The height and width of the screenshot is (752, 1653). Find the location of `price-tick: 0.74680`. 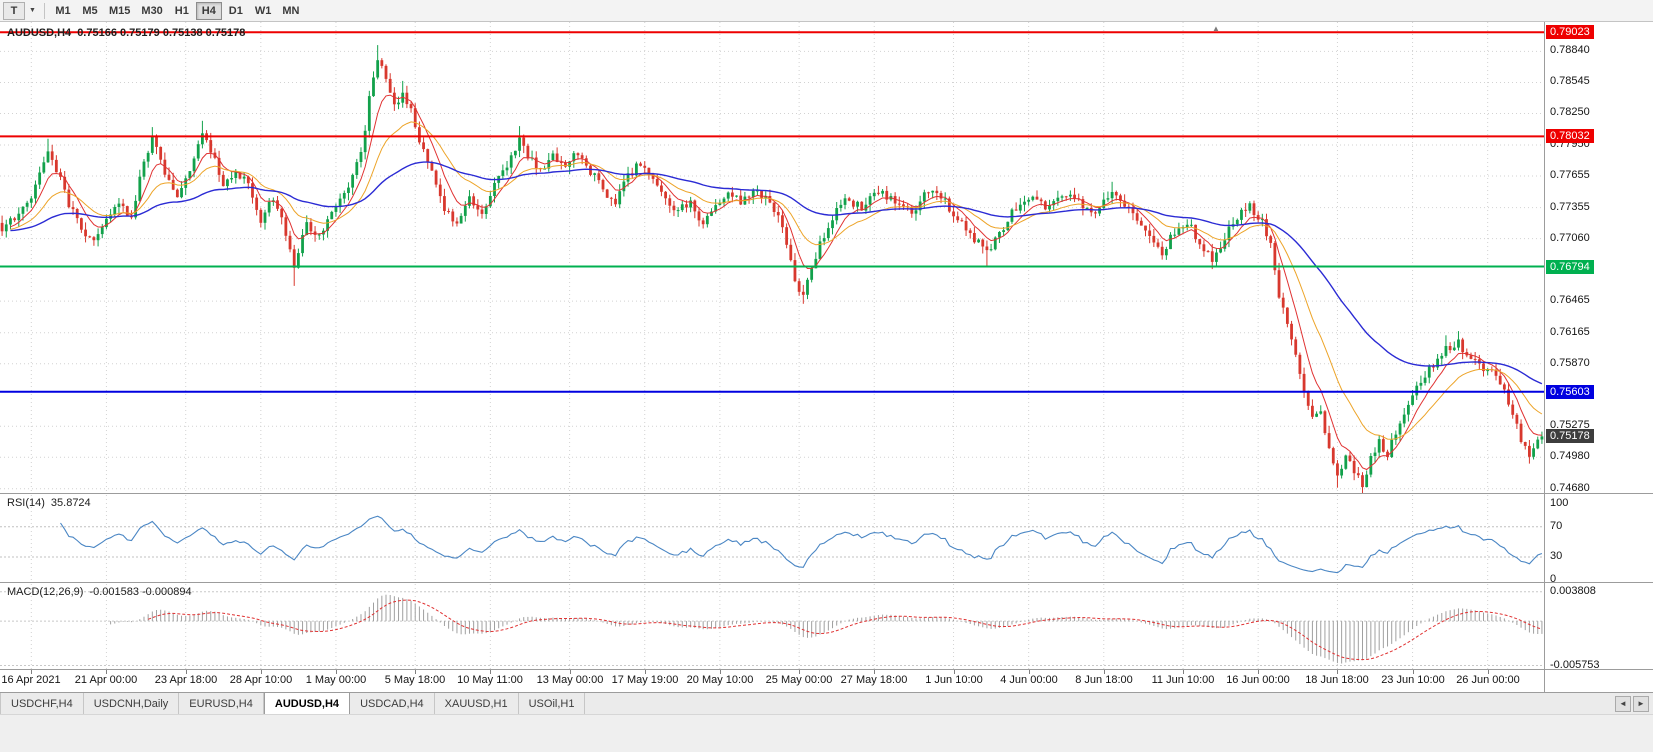

price-tick: 0.74680 is located at coordinates (1570, 488).